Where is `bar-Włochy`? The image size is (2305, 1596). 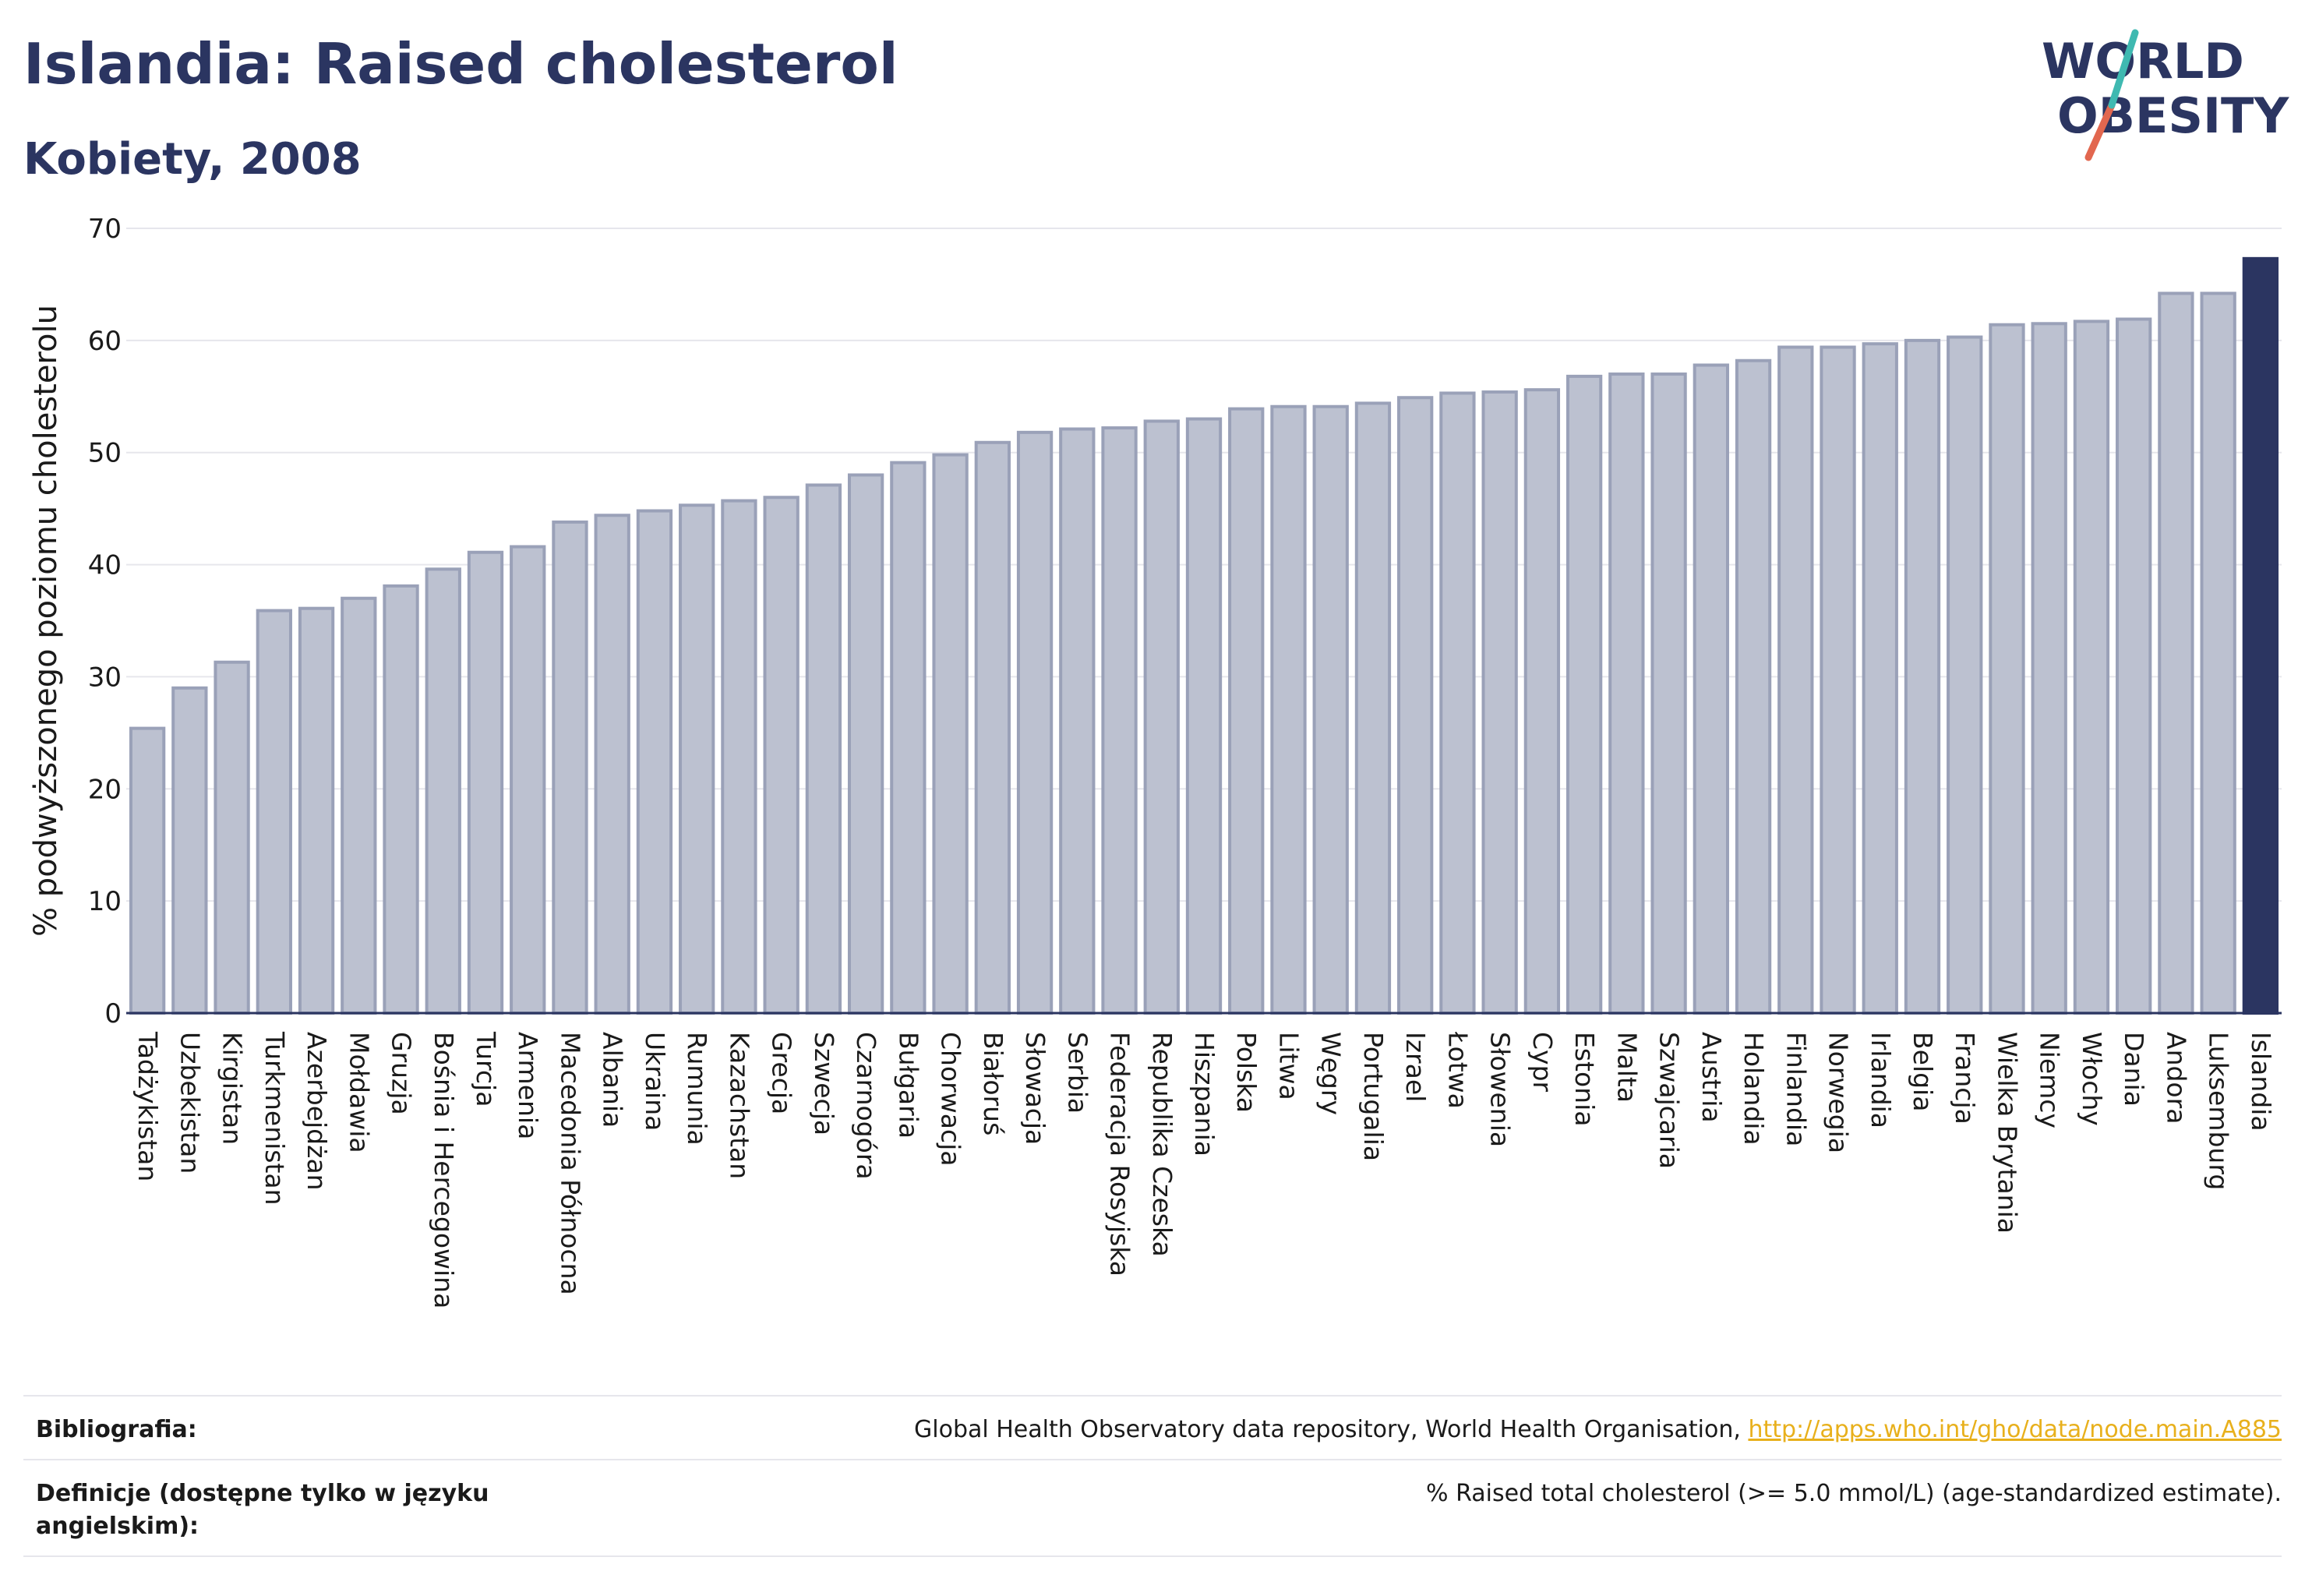
bar-Włochy is located at coordinates (2091, 667).